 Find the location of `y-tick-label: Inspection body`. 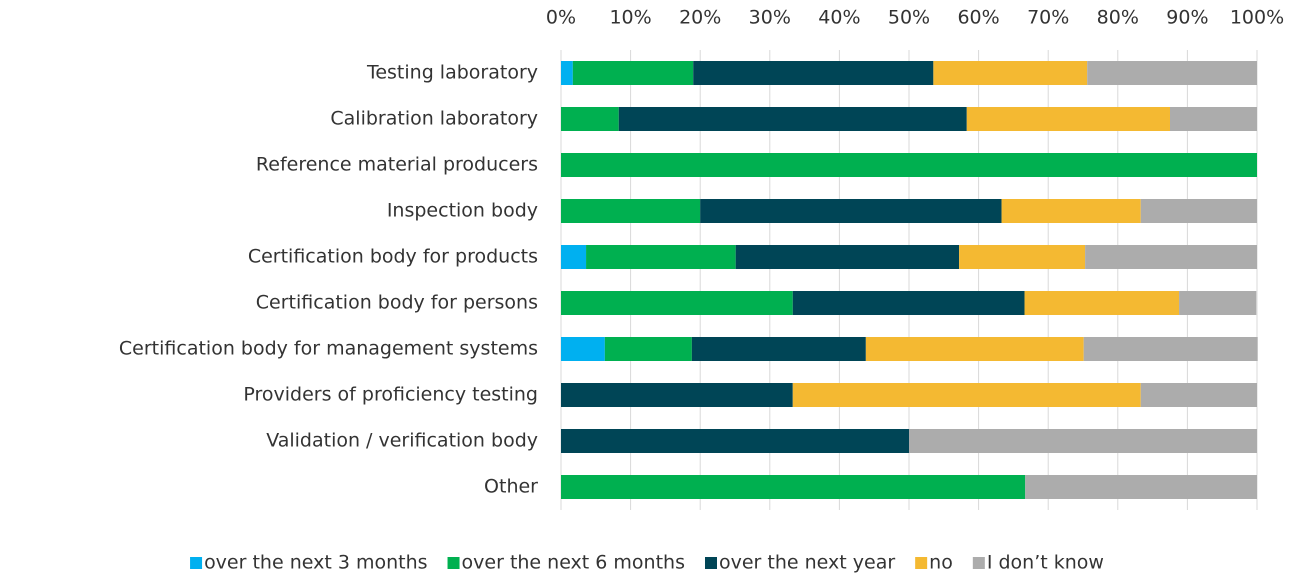

y-tick-label: Inspection body is located at coordinates (462, 211).